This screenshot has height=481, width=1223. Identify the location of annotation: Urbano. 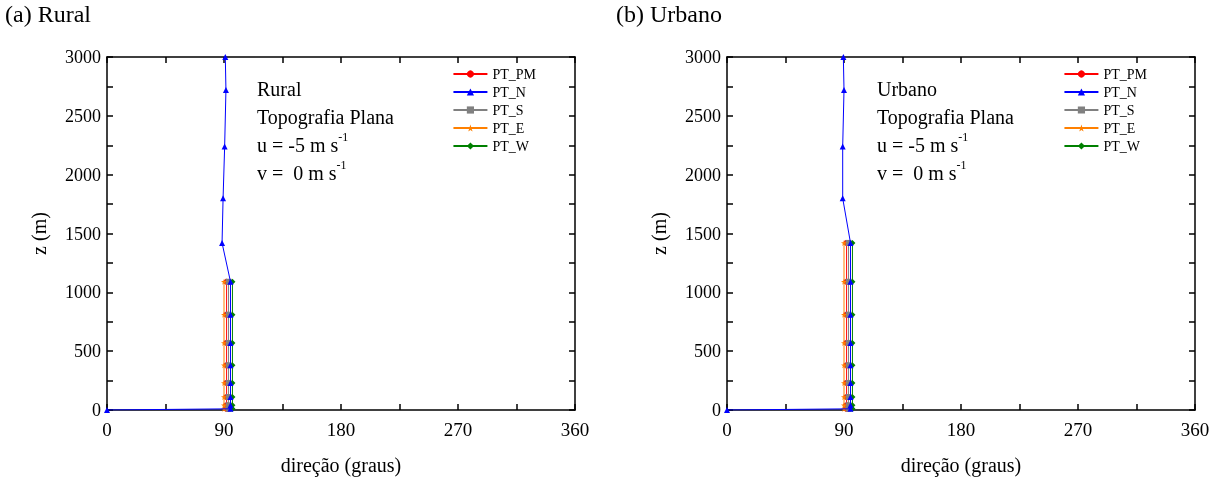
(907, 89).